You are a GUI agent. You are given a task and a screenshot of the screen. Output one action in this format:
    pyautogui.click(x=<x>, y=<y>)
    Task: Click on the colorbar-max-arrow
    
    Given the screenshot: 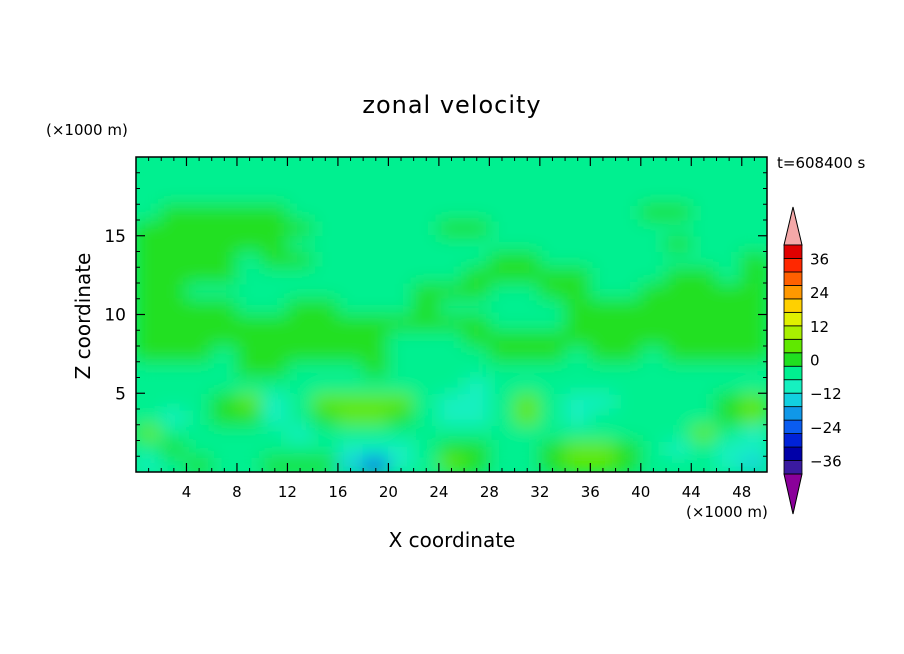 What is the action you would take?
    pyautogui.click(x=793, y=226)
    